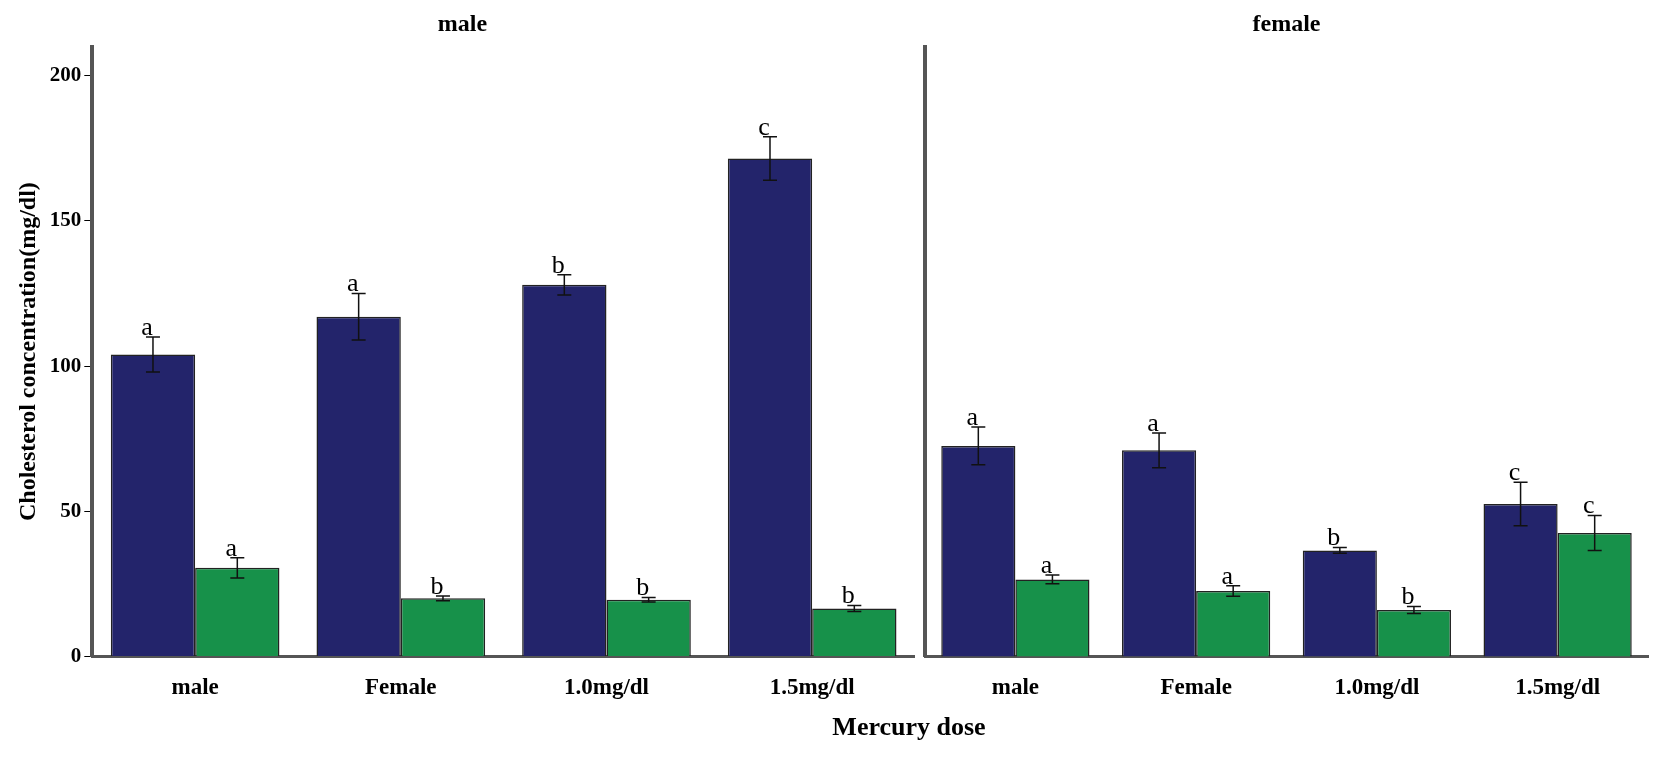 This screenshot has width=1658, height=771. I want to click on chart-title: female, so click(1286, 22).